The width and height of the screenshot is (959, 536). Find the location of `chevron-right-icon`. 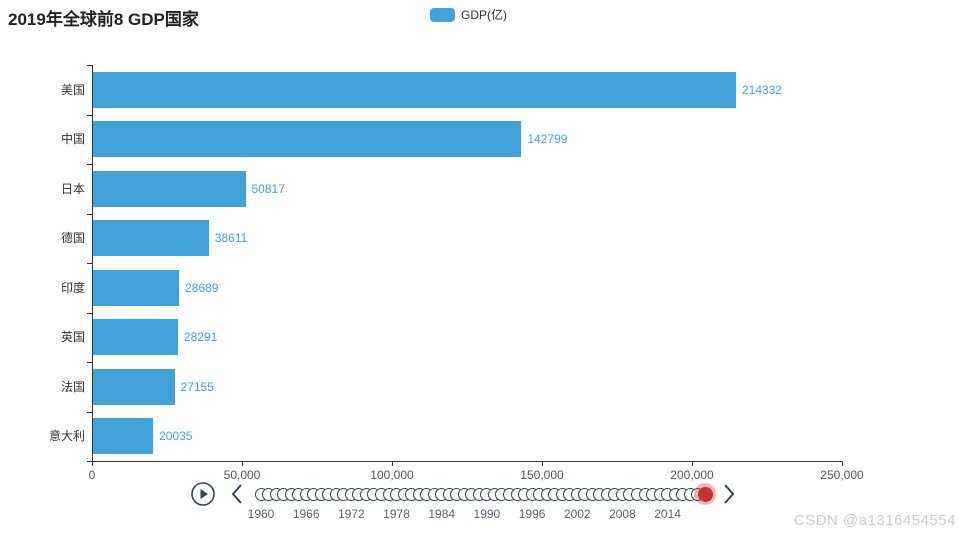

chevron-right-icon is located at coordinates (729, 494).